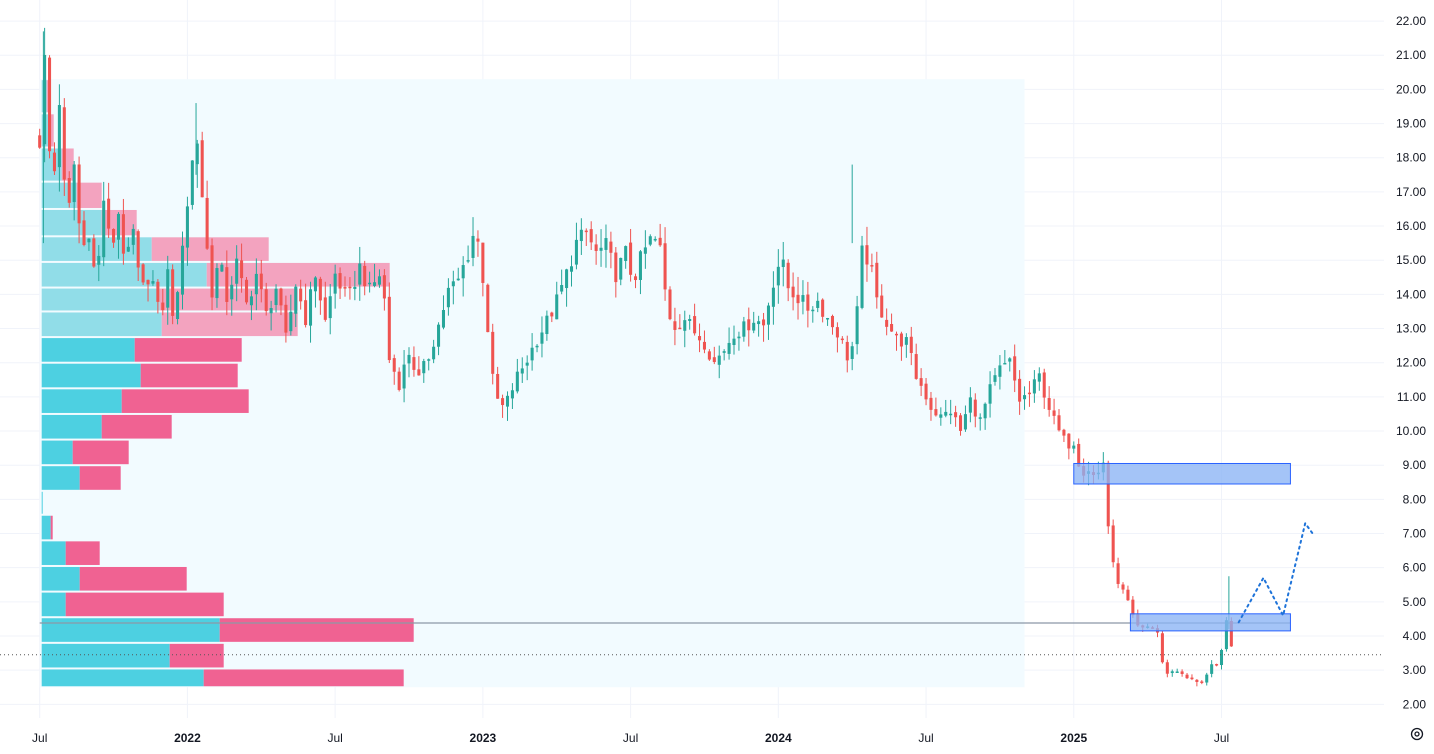 Image resolution: width=1434 pixels, height=754 pixels. Describe the element at coordinates (1415, 602) in the screenshot. I see `price-axis-label: 5.00` at that location.